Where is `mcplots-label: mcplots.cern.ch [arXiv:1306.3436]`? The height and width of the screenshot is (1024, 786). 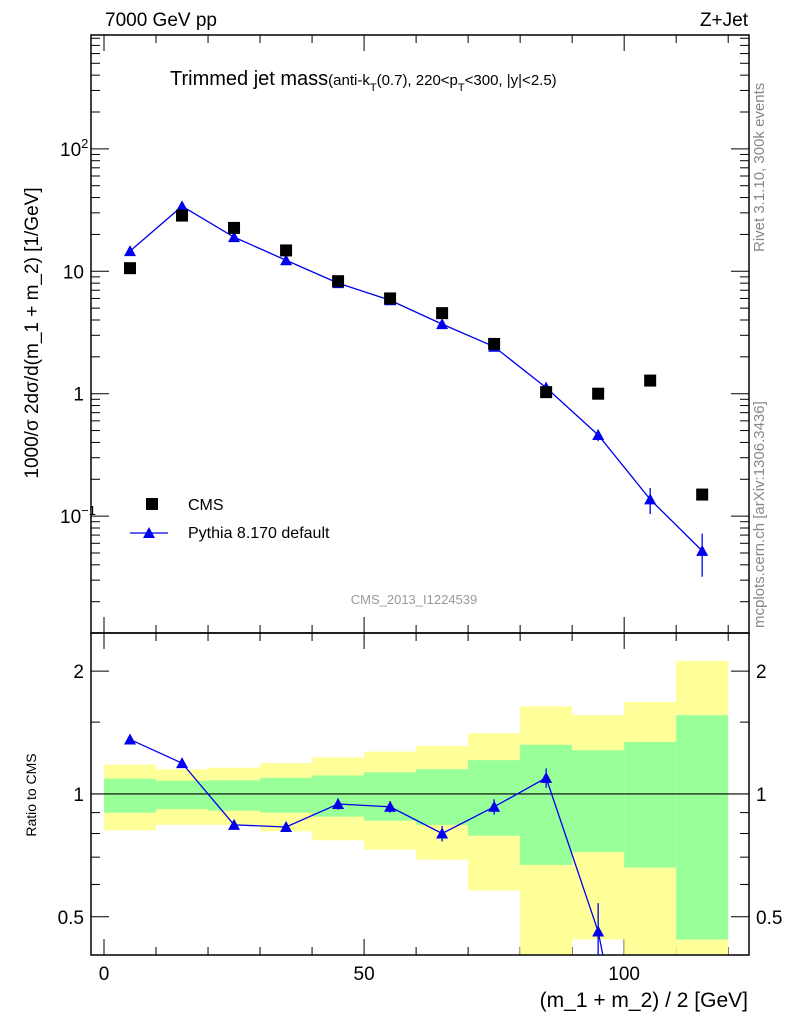 mcplots-label: mcplots.cern.ch [arXiv:1306.3436] is located at coordinates (759, 514).